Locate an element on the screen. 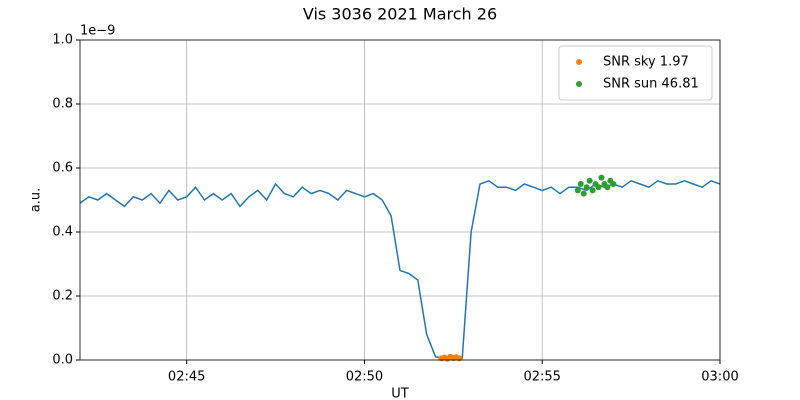  x-tick-label: 02:55 is located at coordinates (541, 377).